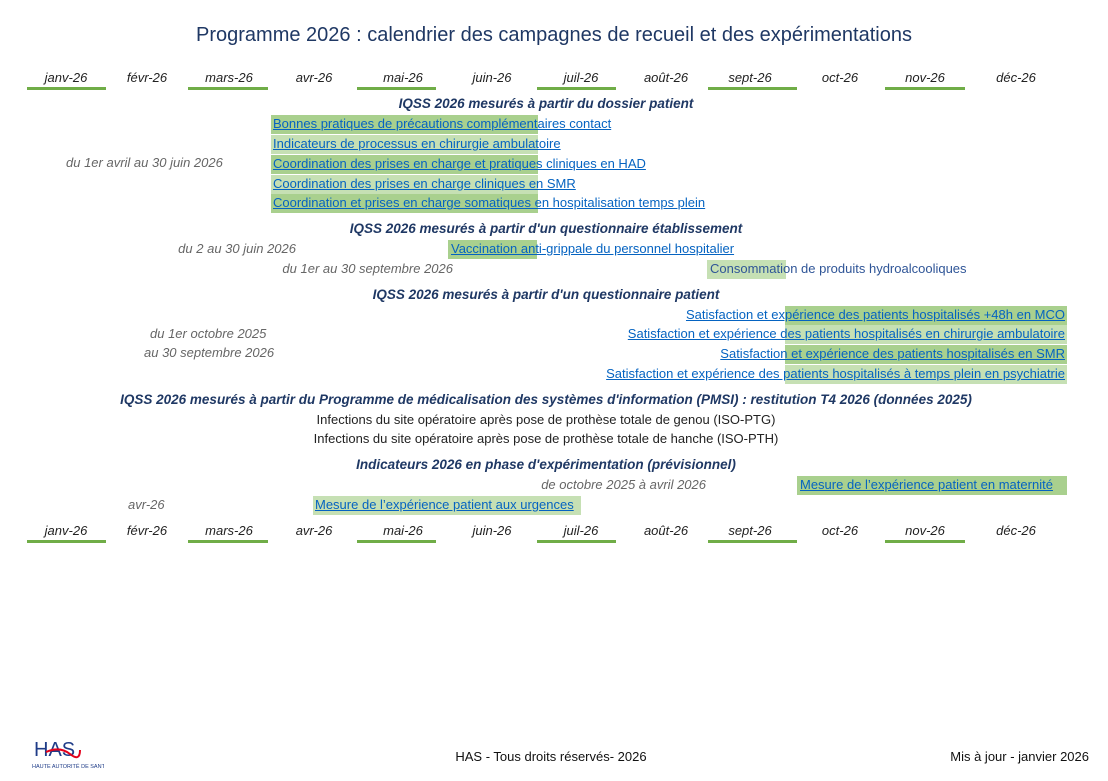  Describe the element at coordinates (208, 333) in the screenshot. I see `period-label: du 1er octobre 2025` at that location.